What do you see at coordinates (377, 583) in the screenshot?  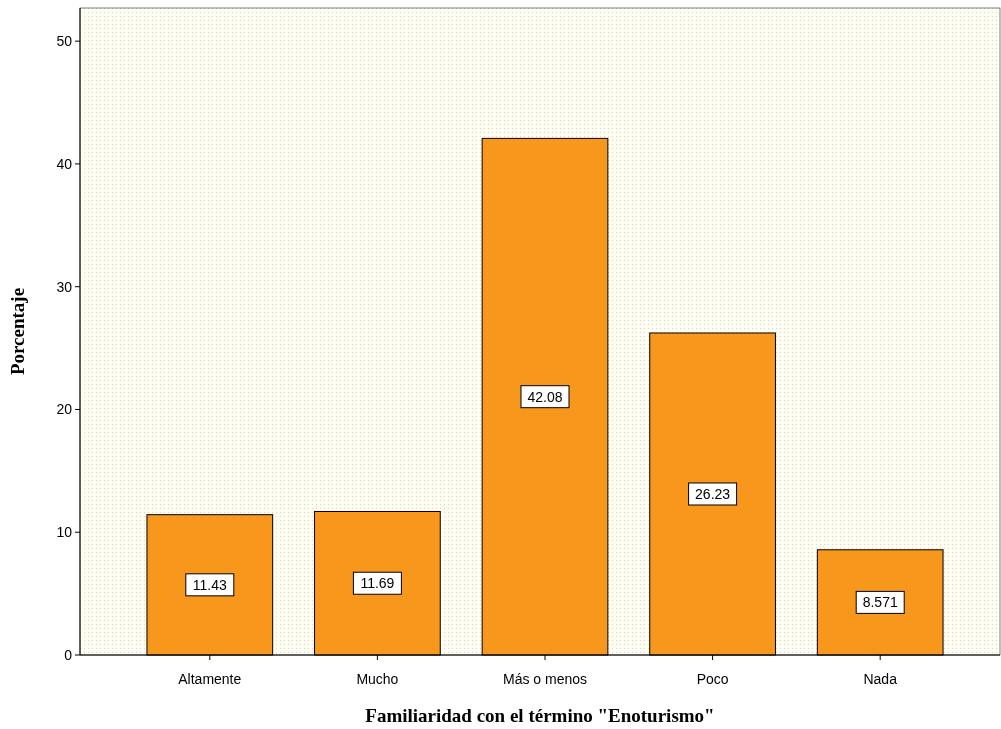 I see `data-label: 11.69` at bounding box center [377, 583].